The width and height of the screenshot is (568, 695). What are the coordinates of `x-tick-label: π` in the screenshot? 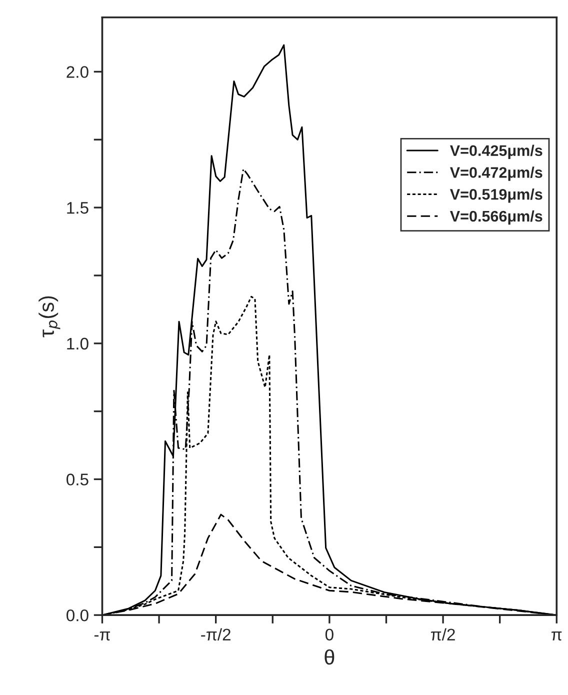 It's located at (557, 636).